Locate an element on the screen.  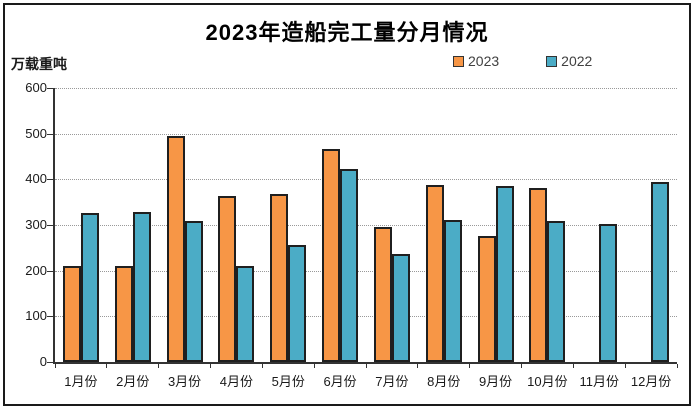
y-tick-label-500: 500 is located at coordinates (36, 133).